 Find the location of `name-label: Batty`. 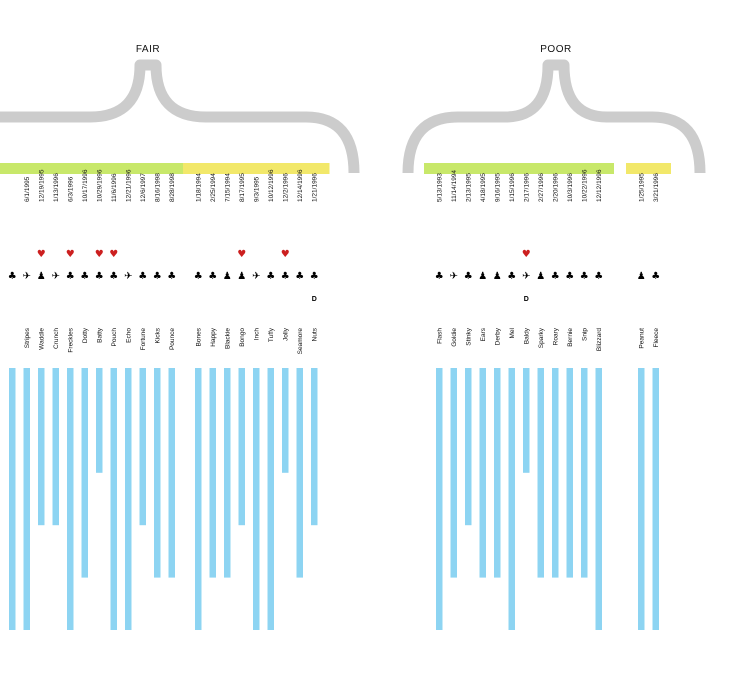

name-label: Batty is located at coordinates (99, 335).